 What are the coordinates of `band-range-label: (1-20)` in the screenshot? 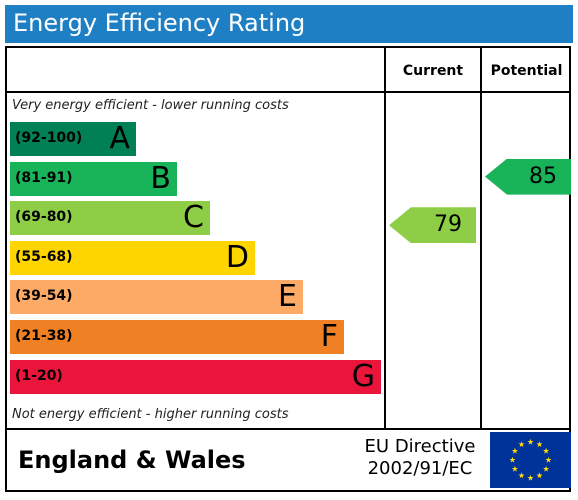 It's located at (39, 375).